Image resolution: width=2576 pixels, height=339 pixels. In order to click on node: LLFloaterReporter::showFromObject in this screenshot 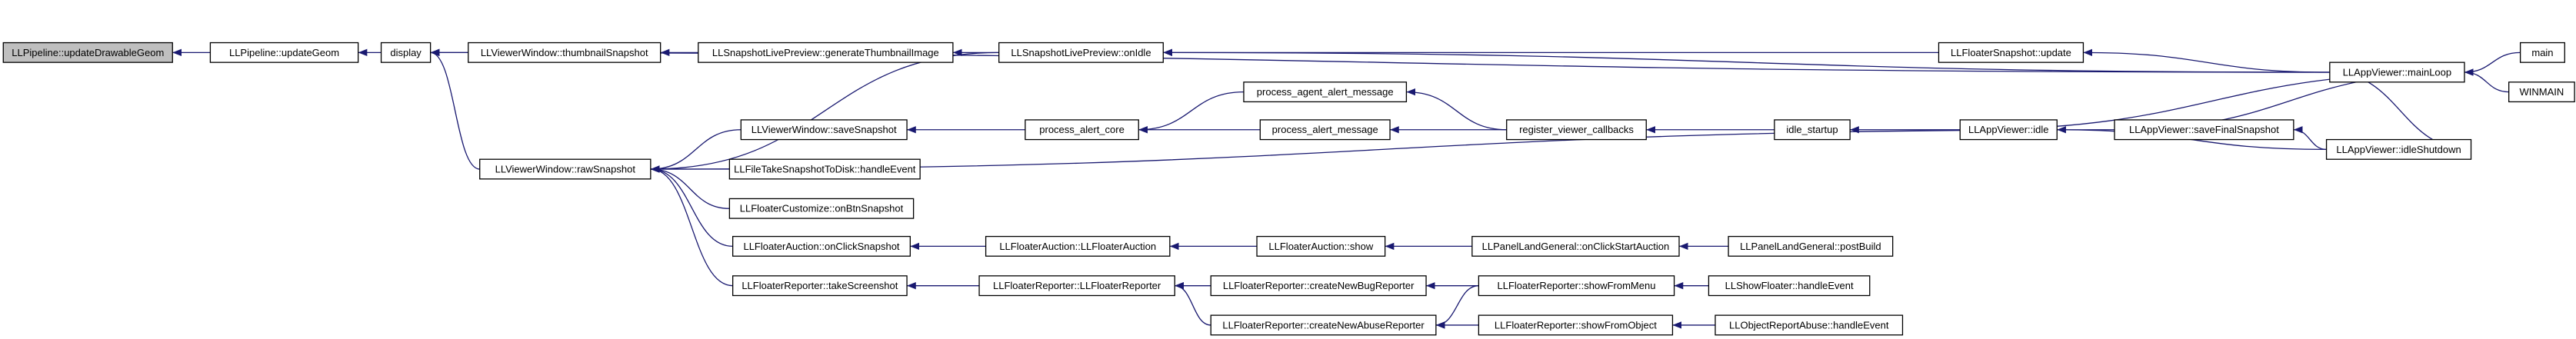, I will do `click(1576, 325)`.